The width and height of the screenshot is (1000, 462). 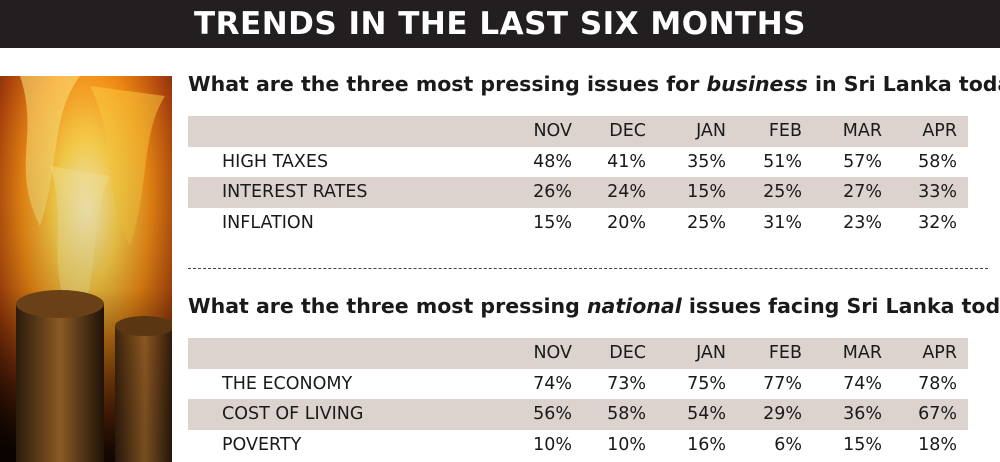 I want to click on burning-coins-image, so click(x=86, y=269).